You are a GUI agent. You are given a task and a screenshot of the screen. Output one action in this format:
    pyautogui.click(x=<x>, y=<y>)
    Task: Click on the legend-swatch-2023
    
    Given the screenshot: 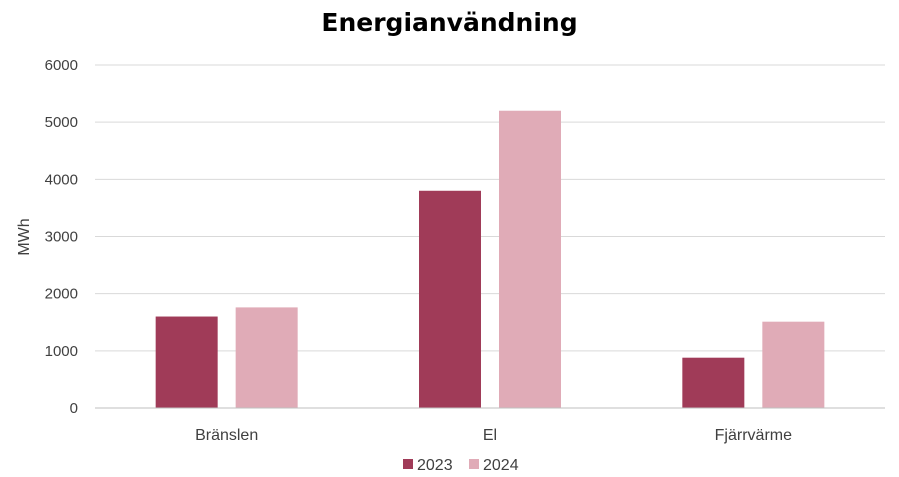 What is the action you would take?
    pyautogui.click(x=408, y=464)
    